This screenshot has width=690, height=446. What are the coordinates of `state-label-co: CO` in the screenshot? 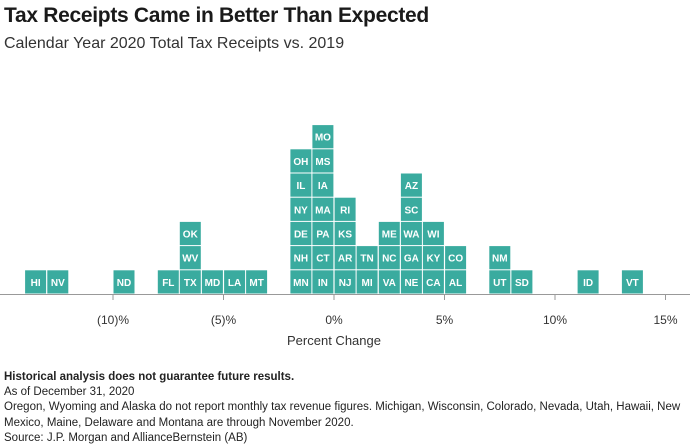 It's located at (455, 259).